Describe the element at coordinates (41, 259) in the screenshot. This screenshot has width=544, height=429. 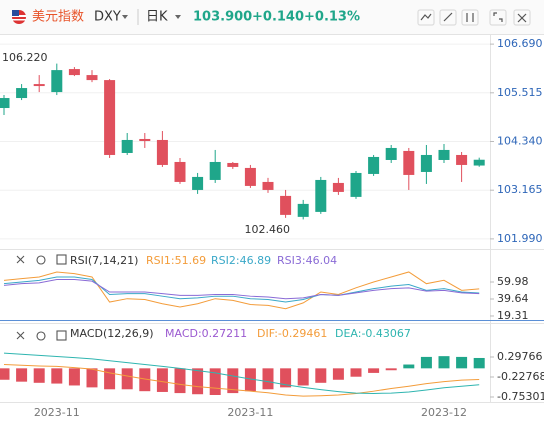
I see `rsi-controls` at that location.